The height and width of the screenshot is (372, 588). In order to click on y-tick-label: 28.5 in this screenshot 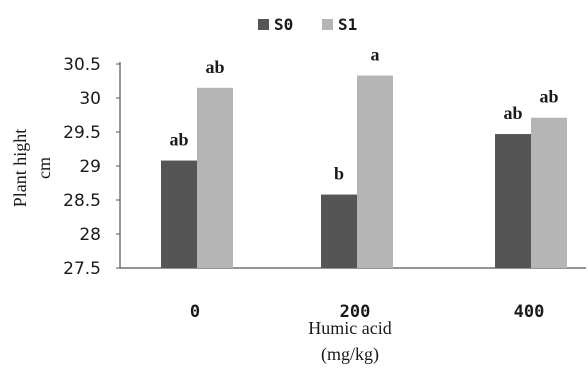, I will do `click(82, 201)`.